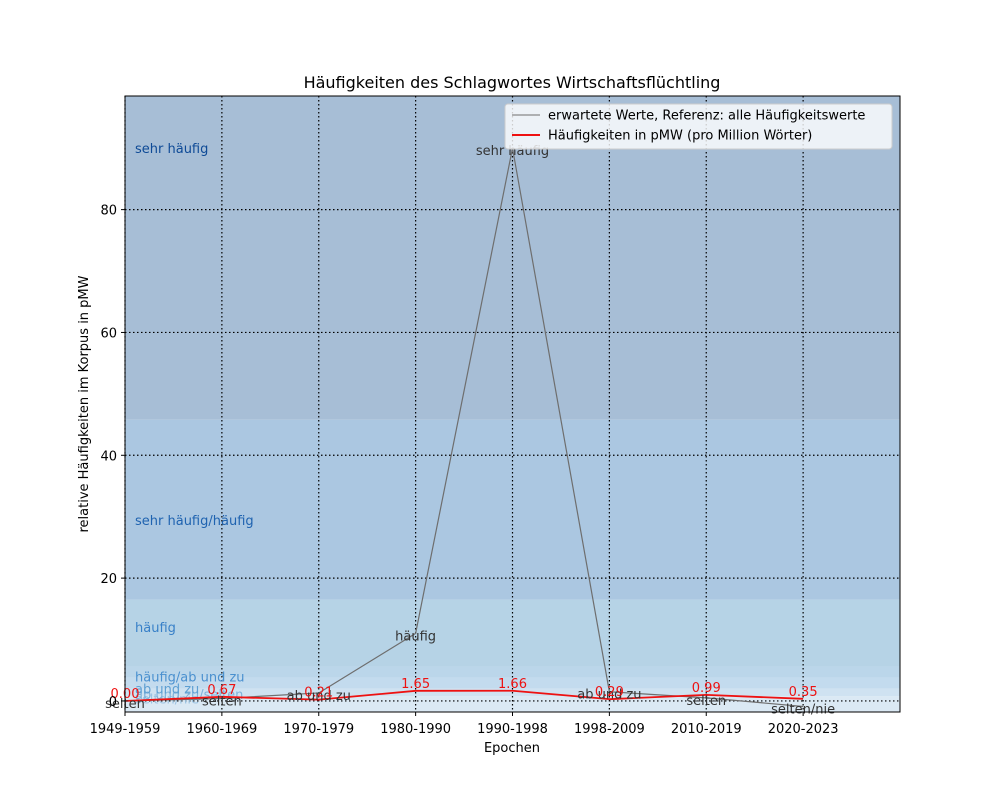  What do you see at coordinates (113, 702) in the screenshot?
I see `y-tick-label: 0` at bounding box center [113, 702].